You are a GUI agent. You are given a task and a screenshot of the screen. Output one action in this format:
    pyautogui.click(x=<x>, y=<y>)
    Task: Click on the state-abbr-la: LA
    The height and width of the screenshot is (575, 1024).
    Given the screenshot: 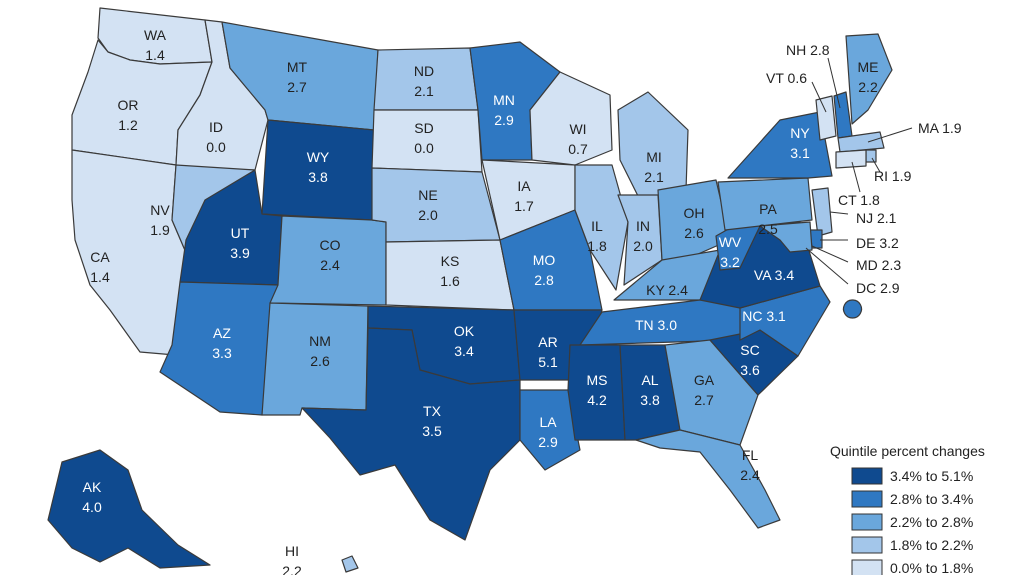 What is the action you would take?
    pyautogui.click(x=548, y=422)
    